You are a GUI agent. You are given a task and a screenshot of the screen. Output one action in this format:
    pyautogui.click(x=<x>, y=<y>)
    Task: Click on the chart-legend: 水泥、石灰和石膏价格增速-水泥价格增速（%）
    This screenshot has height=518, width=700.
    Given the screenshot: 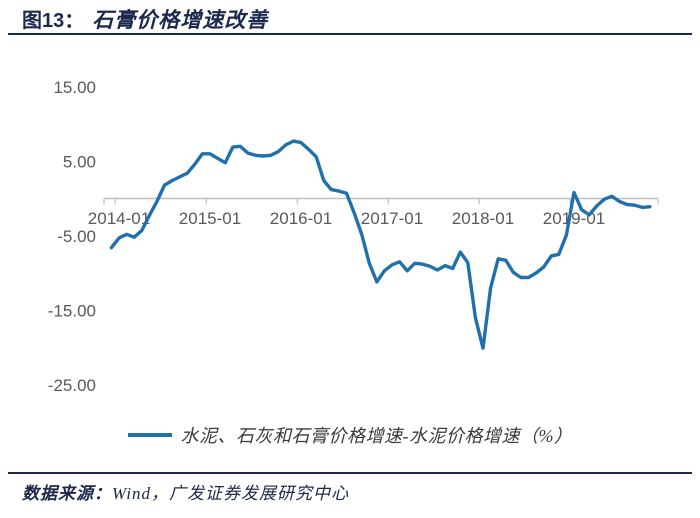 What is the action you would take?
    pyautogui.click(x=350, y=435)
    